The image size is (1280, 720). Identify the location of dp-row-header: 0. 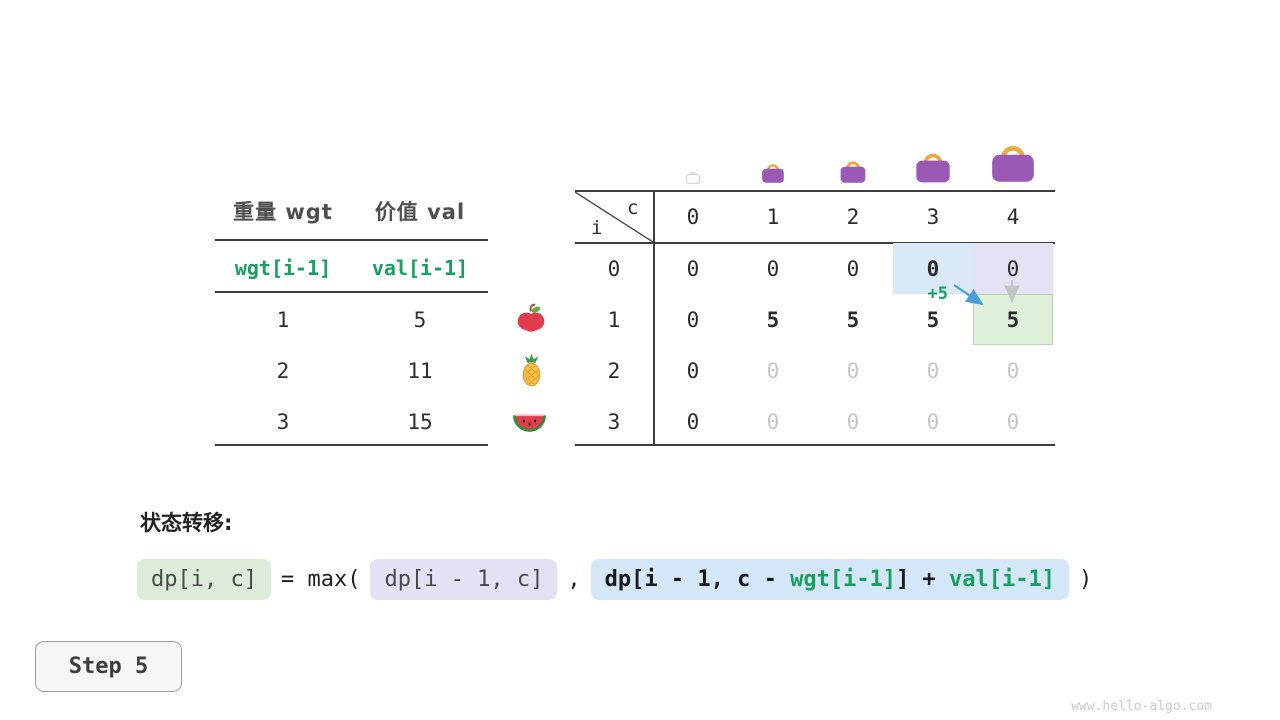
(614, 268).